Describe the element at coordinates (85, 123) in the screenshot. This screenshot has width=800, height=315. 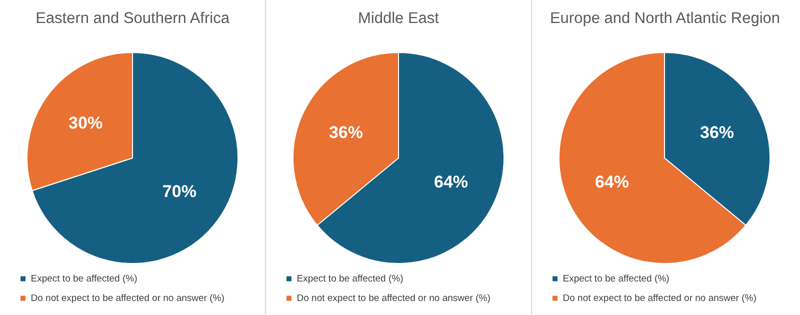
I see `data-label: 30%` at that location.